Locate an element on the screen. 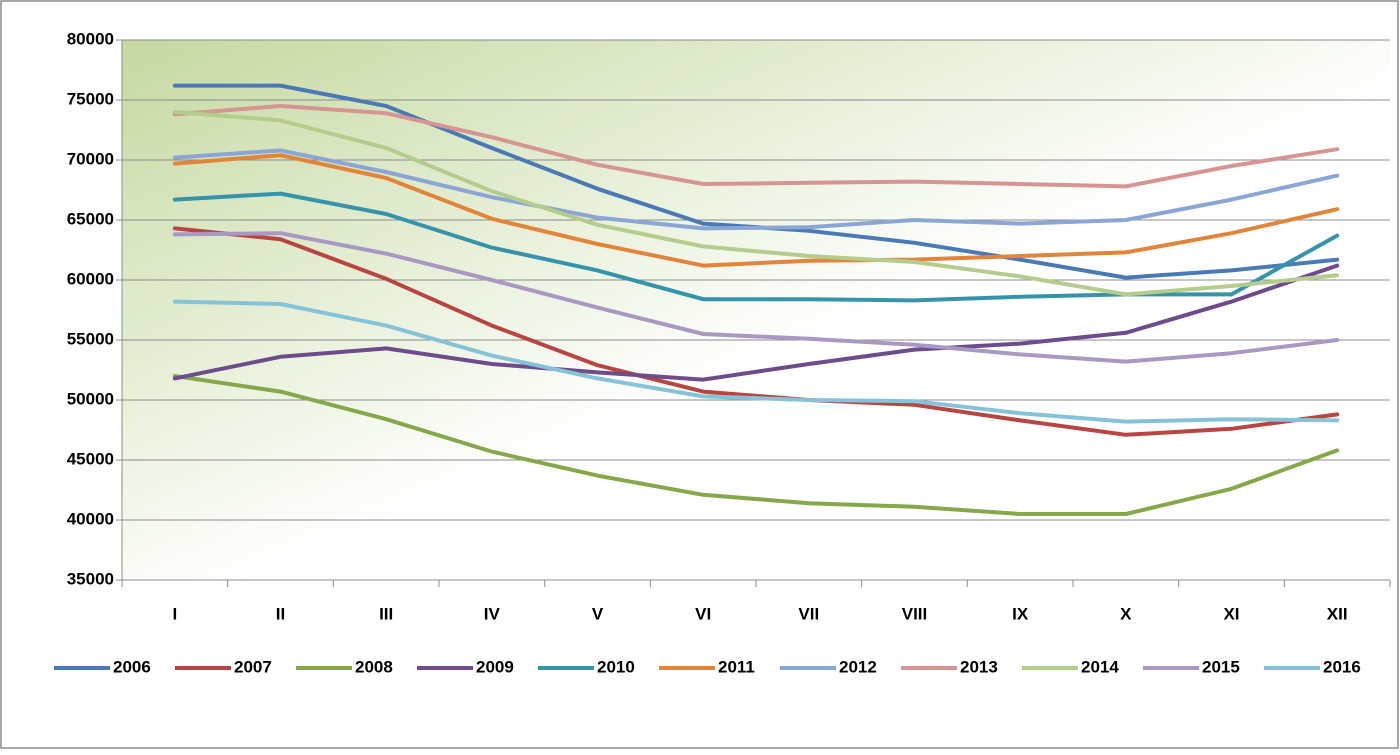  legend-label: 2007 is located at coordinates (253, 666).